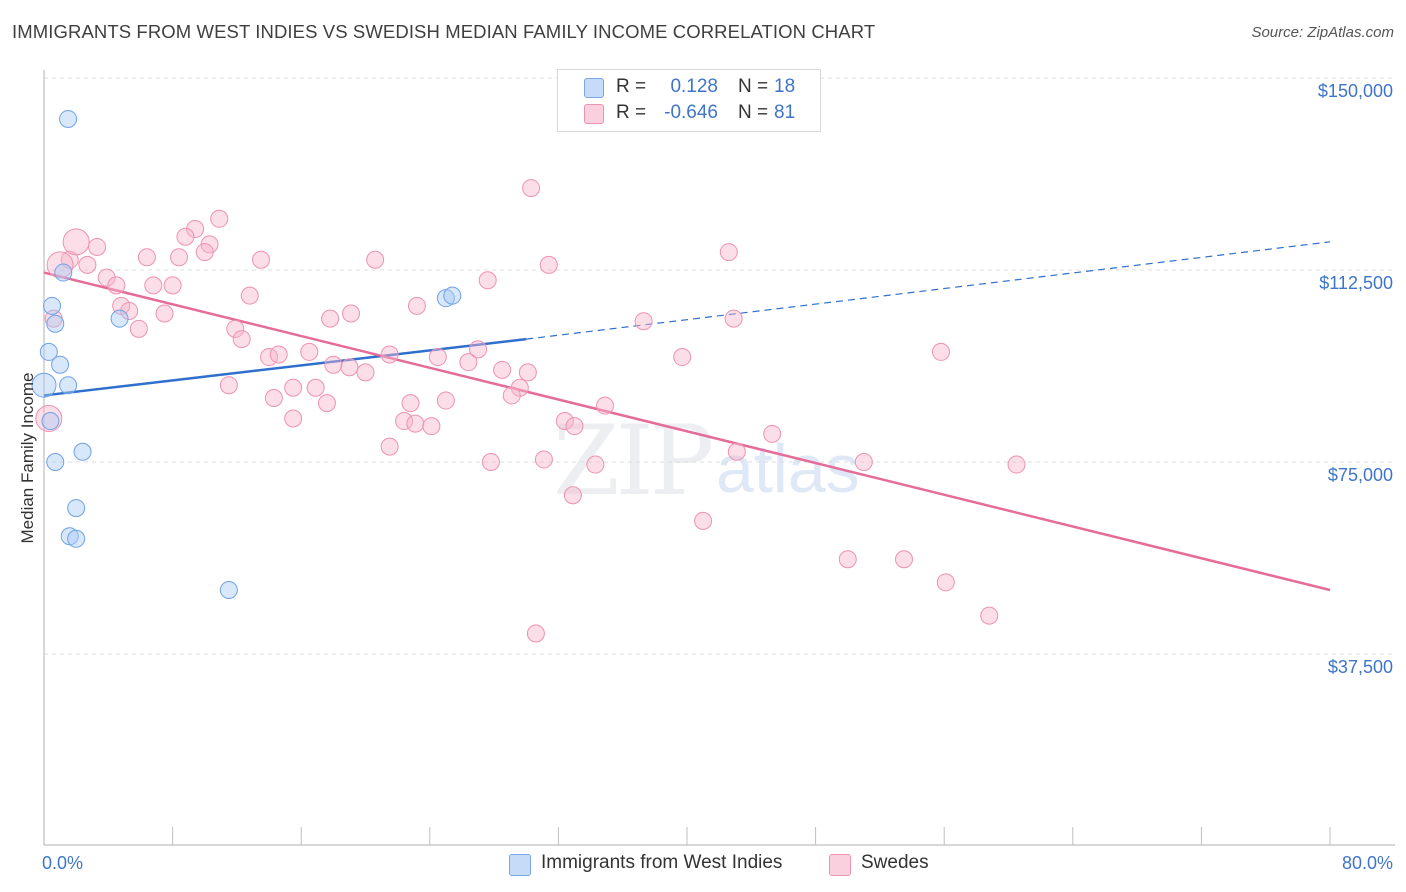 Image resolution: width=1406 pixels, height=892 pixels. Describe the element at coordinates (1322, 32) in the screenshot. I see `source-credit: Source: ZipAtlas.com` at that location.